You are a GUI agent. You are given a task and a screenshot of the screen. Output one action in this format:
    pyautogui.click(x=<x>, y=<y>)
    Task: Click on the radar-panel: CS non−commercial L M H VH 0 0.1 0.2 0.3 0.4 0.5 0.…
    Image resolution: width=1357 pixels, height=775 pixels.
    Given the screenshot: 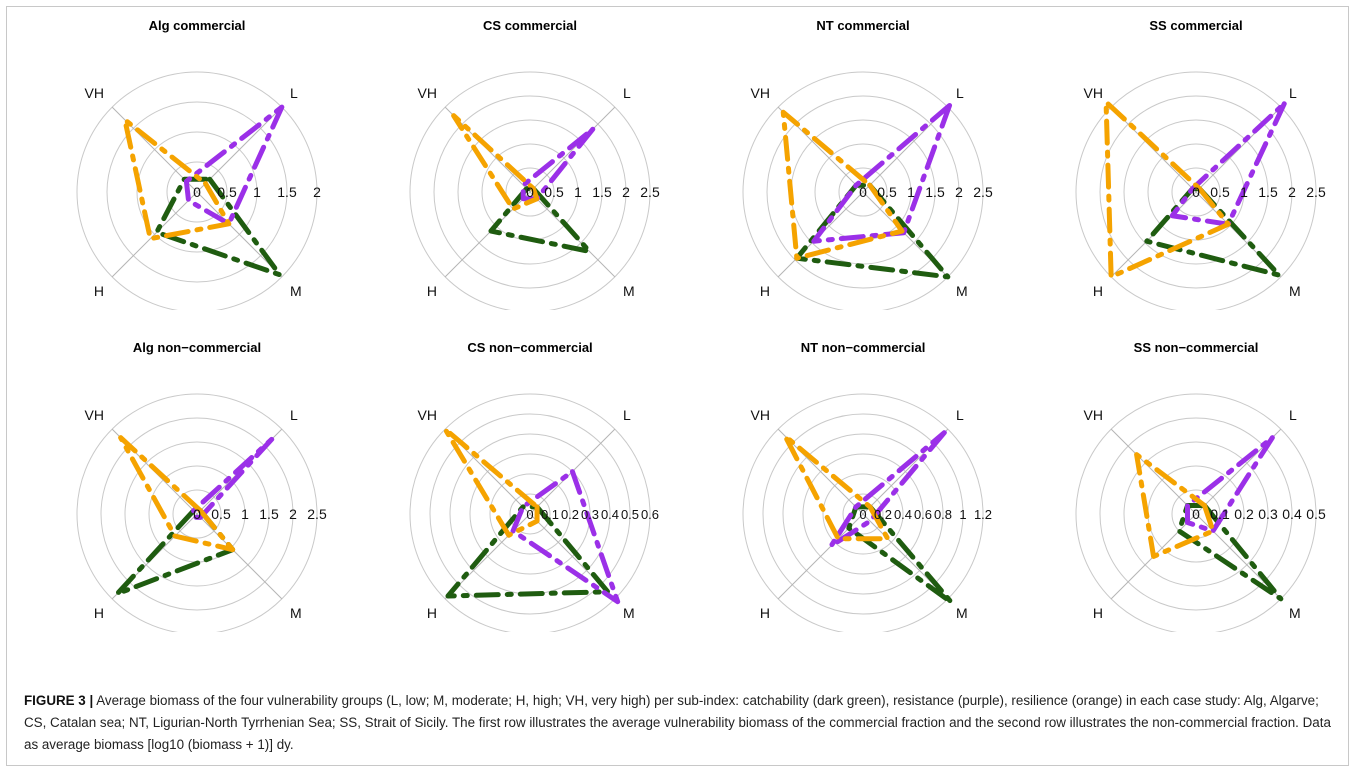 What is the action you would take?
    pyautogui.click(x=530, y=477)
    